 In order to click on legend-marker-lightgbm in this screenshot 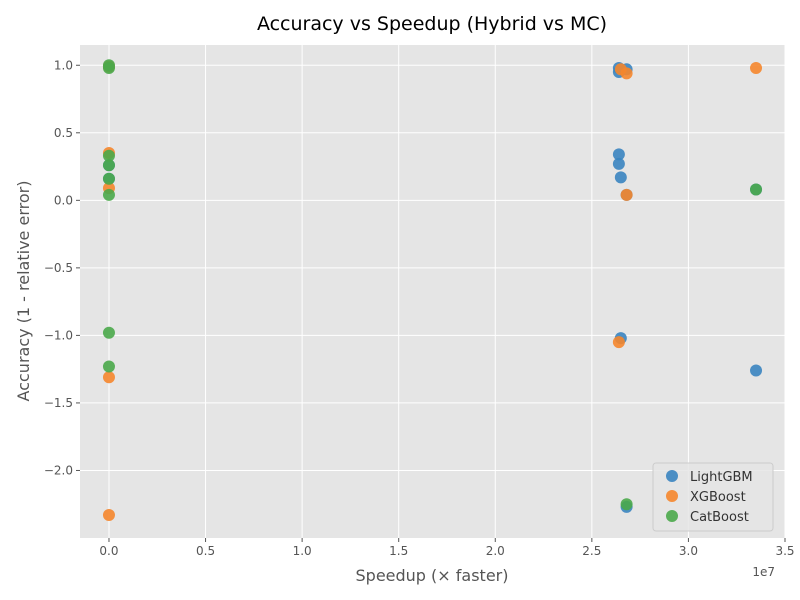, I will do `click(672, 476)`.